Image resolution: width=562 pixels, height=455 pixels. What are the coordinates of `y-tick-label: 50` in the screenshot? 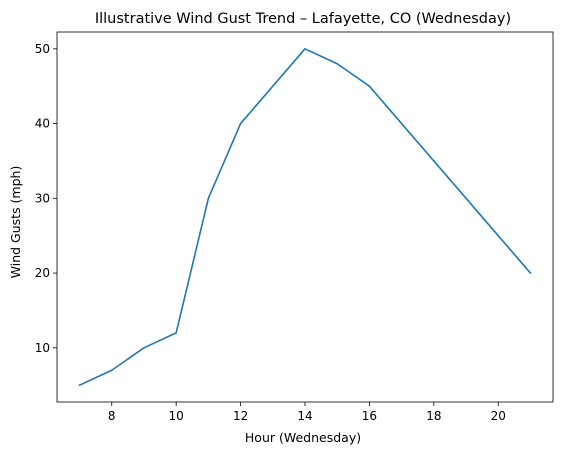 It's located at (42, 49).